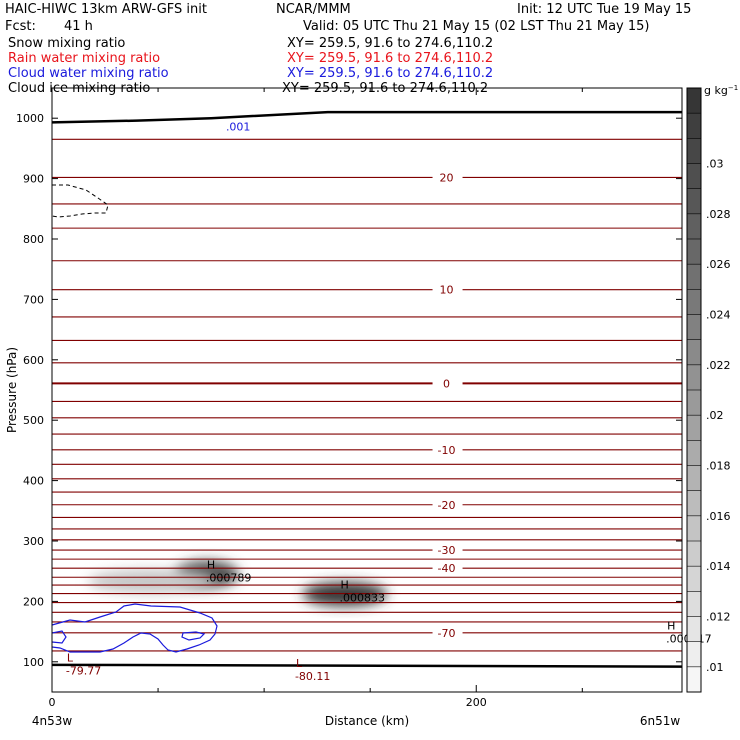 This screenshot has width=740, height=740. What do you see at coordinates (718, 566) in the screenshot?
I see `colorbar-tick-label: .014` at bounding box center [718, 566].